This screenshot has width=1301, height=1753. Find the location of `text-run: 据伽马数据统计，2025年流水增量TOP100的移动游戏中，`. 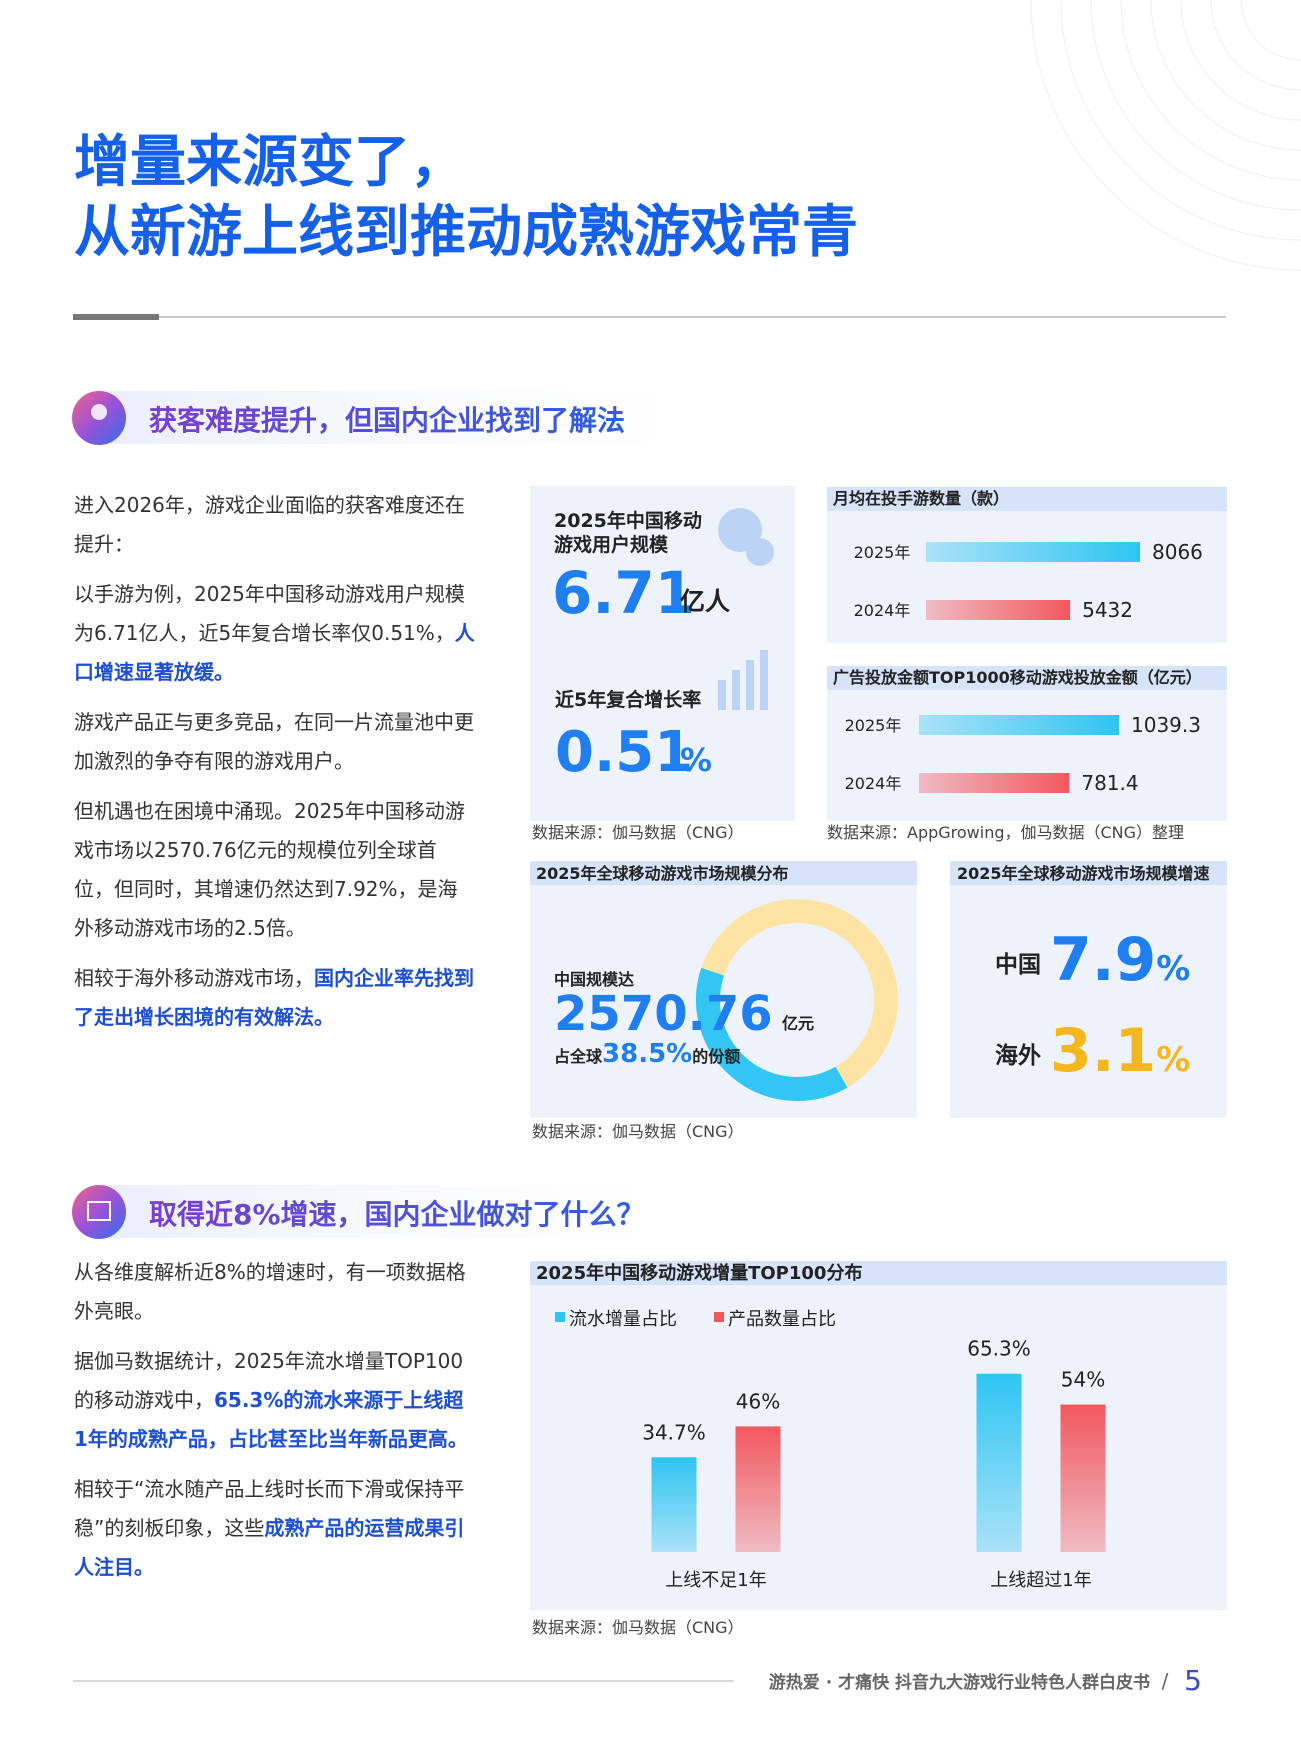

text-run: 据伽马数据统计，2025年流水增量TOP100的移动游戏中， is located at coordinates (269, 1380).